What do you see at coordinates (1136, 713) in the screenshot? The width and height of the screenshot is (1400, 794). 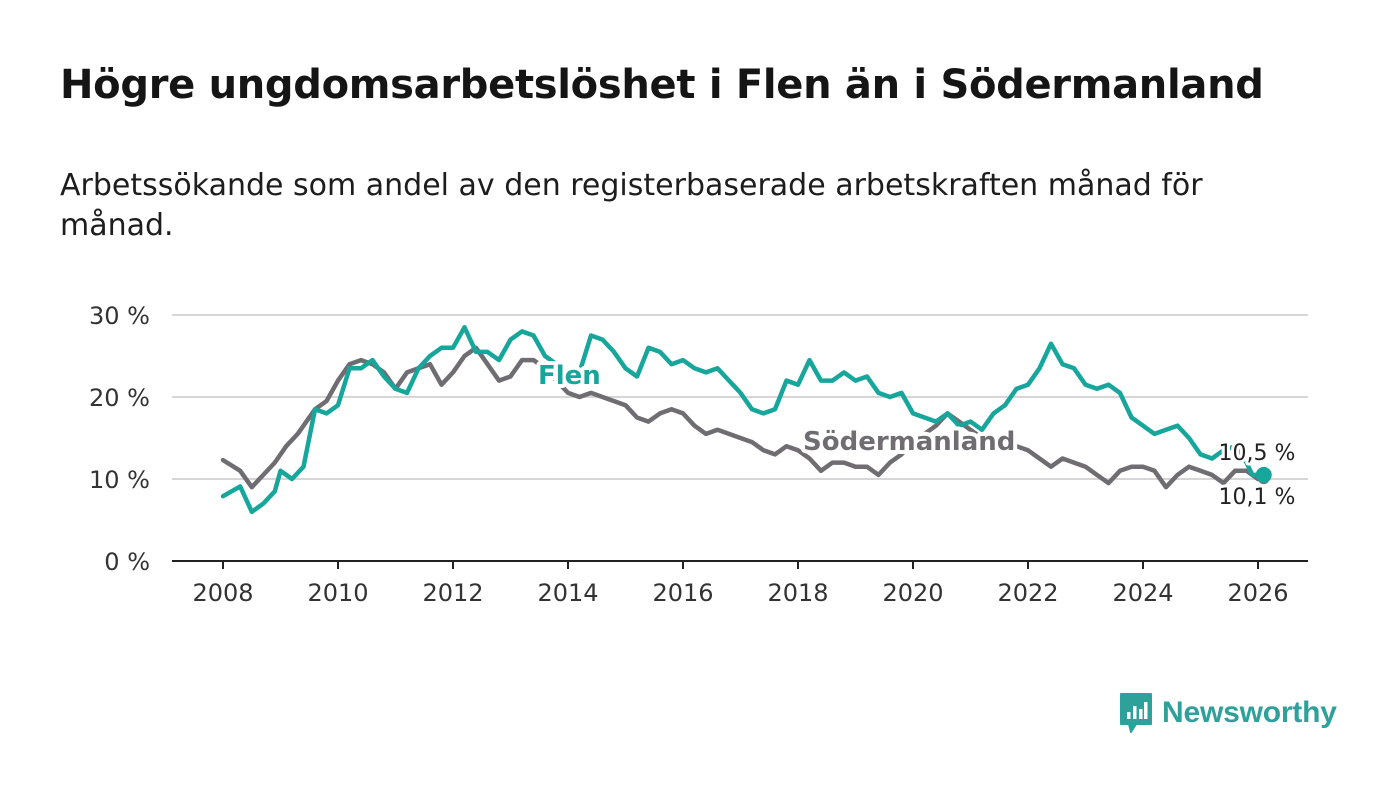 I see `newsworthy-logo-icon` at bounding box center [1136, 713].